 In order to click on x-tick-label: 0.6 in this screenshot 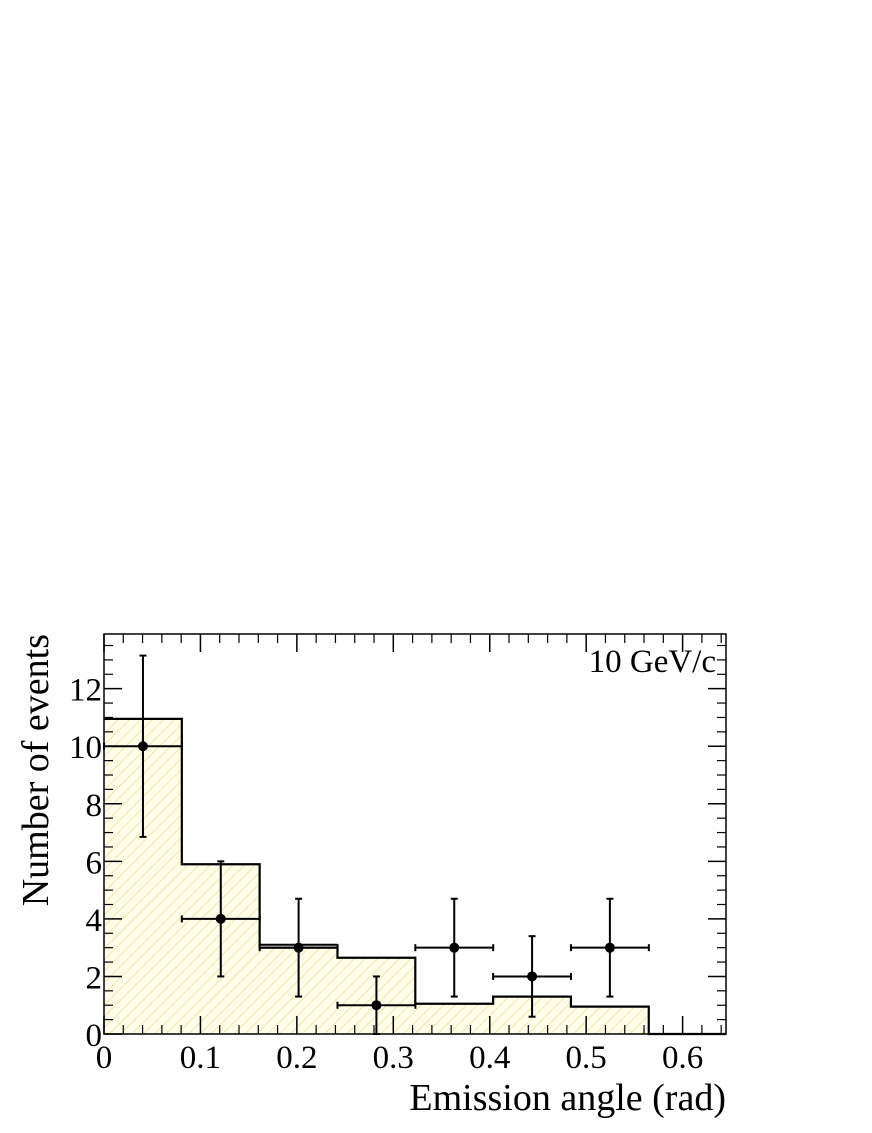, I will do `click(682, 1058)`.